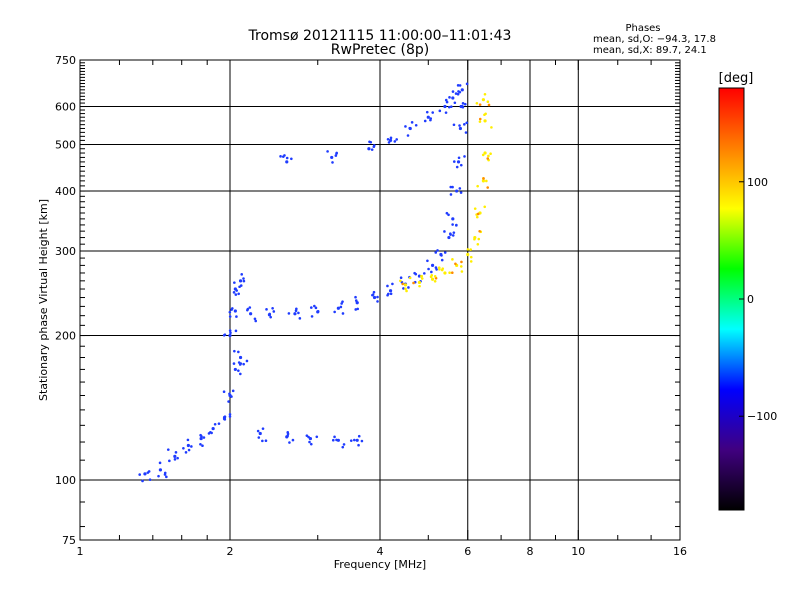 Image resolution: width=800 pixels, height=600 pixels. What do you see at coordinates (530, 551) in the screenshot?
I see `x-tick-label: 8` at bounding box center [530, 551].